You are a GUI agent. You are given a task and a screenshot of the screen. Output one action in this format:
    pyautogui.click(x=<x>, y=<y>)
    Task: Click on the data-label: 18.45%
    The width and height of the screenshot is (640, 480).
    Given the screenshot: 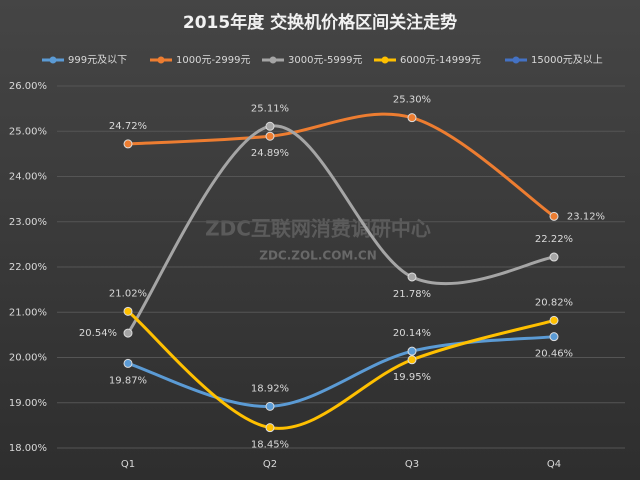 What is the action you would take?
    pyautogui.click(x=270, y=445)
    